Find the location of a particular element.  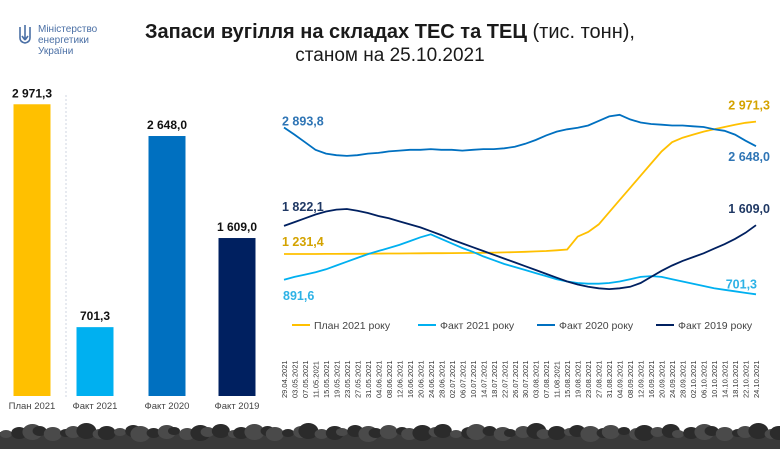

bar-План 2021 is located at coordinates (32, 250).